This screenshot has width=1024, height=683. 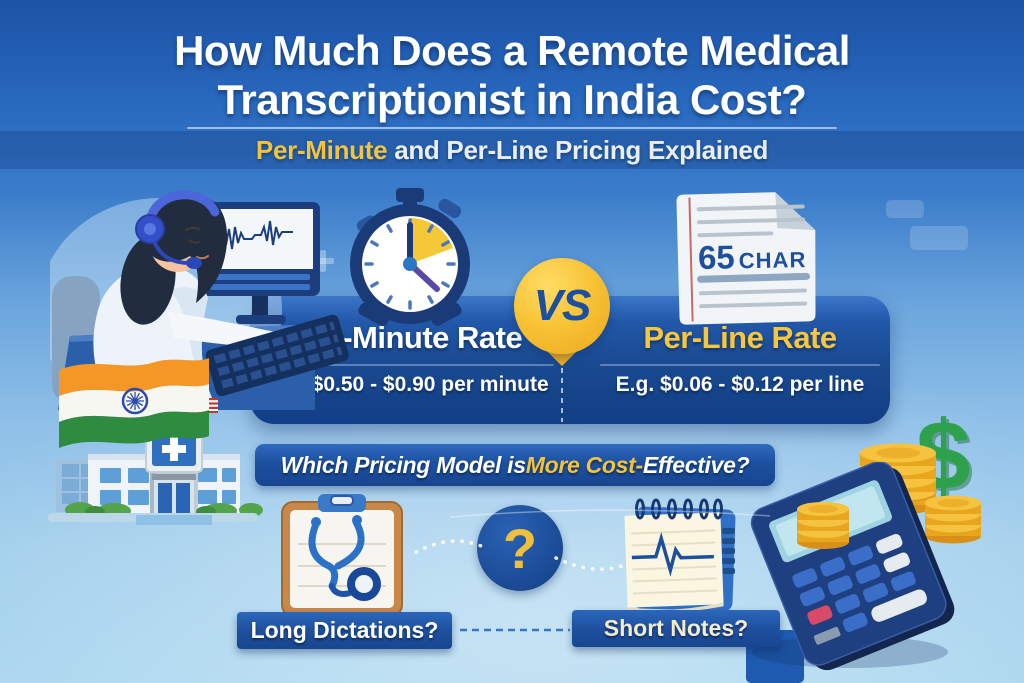 I want to click on question-glyph: ?, so click(x=520, y=548).